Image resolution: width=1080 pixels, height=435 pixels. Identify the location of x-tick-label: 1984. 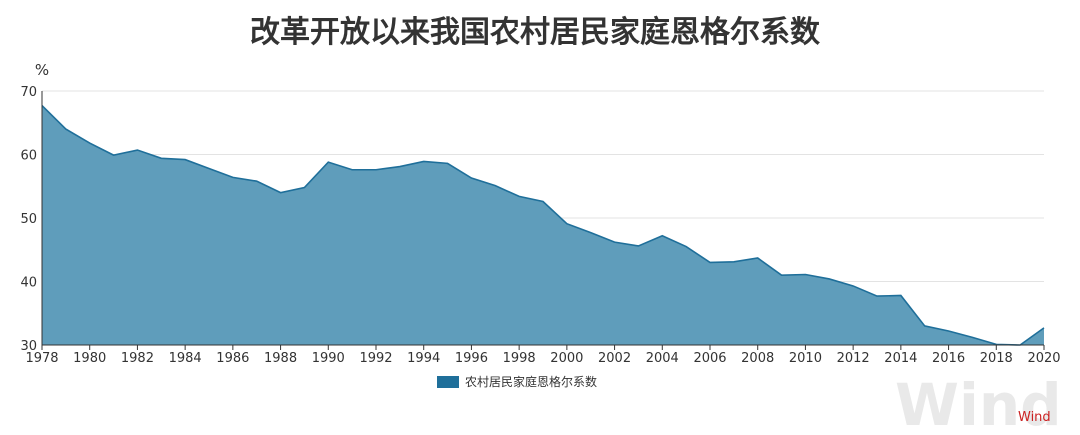
(185, 358).